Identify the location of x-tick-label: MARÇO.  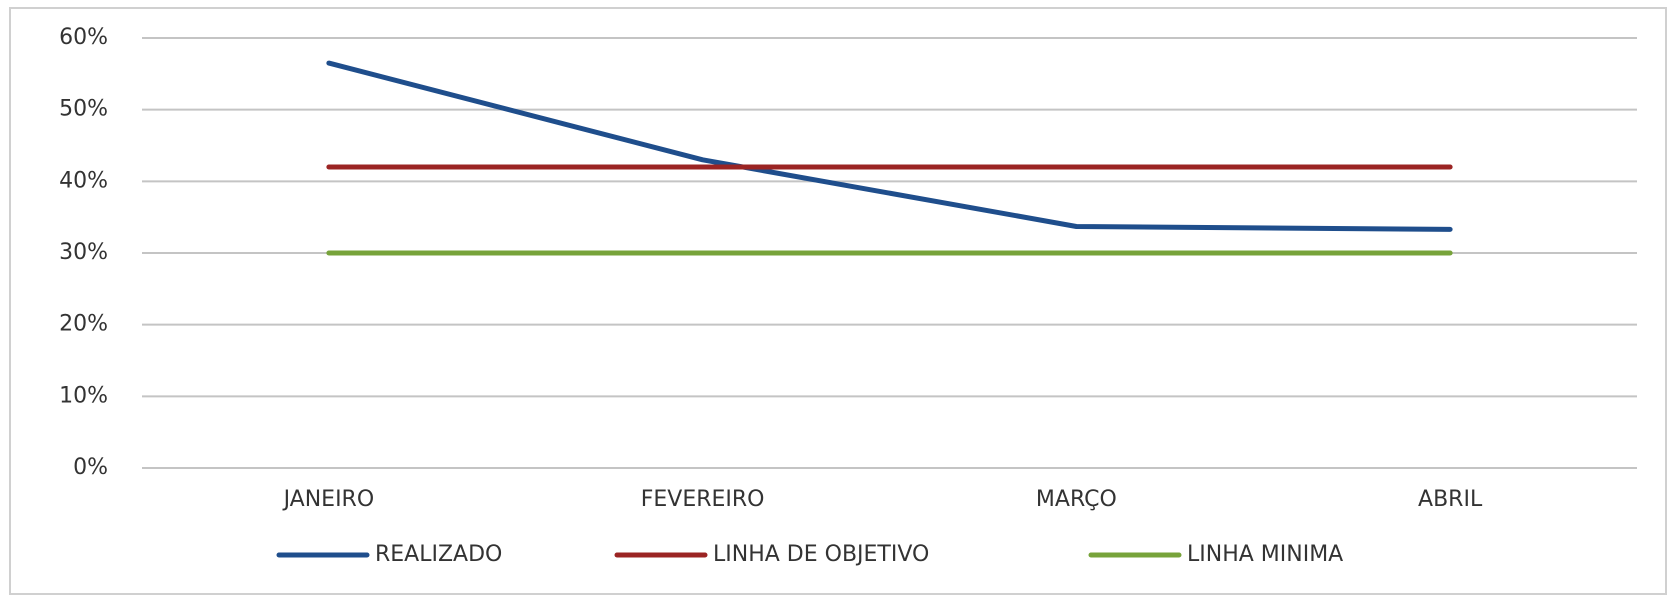
(1076, 499).